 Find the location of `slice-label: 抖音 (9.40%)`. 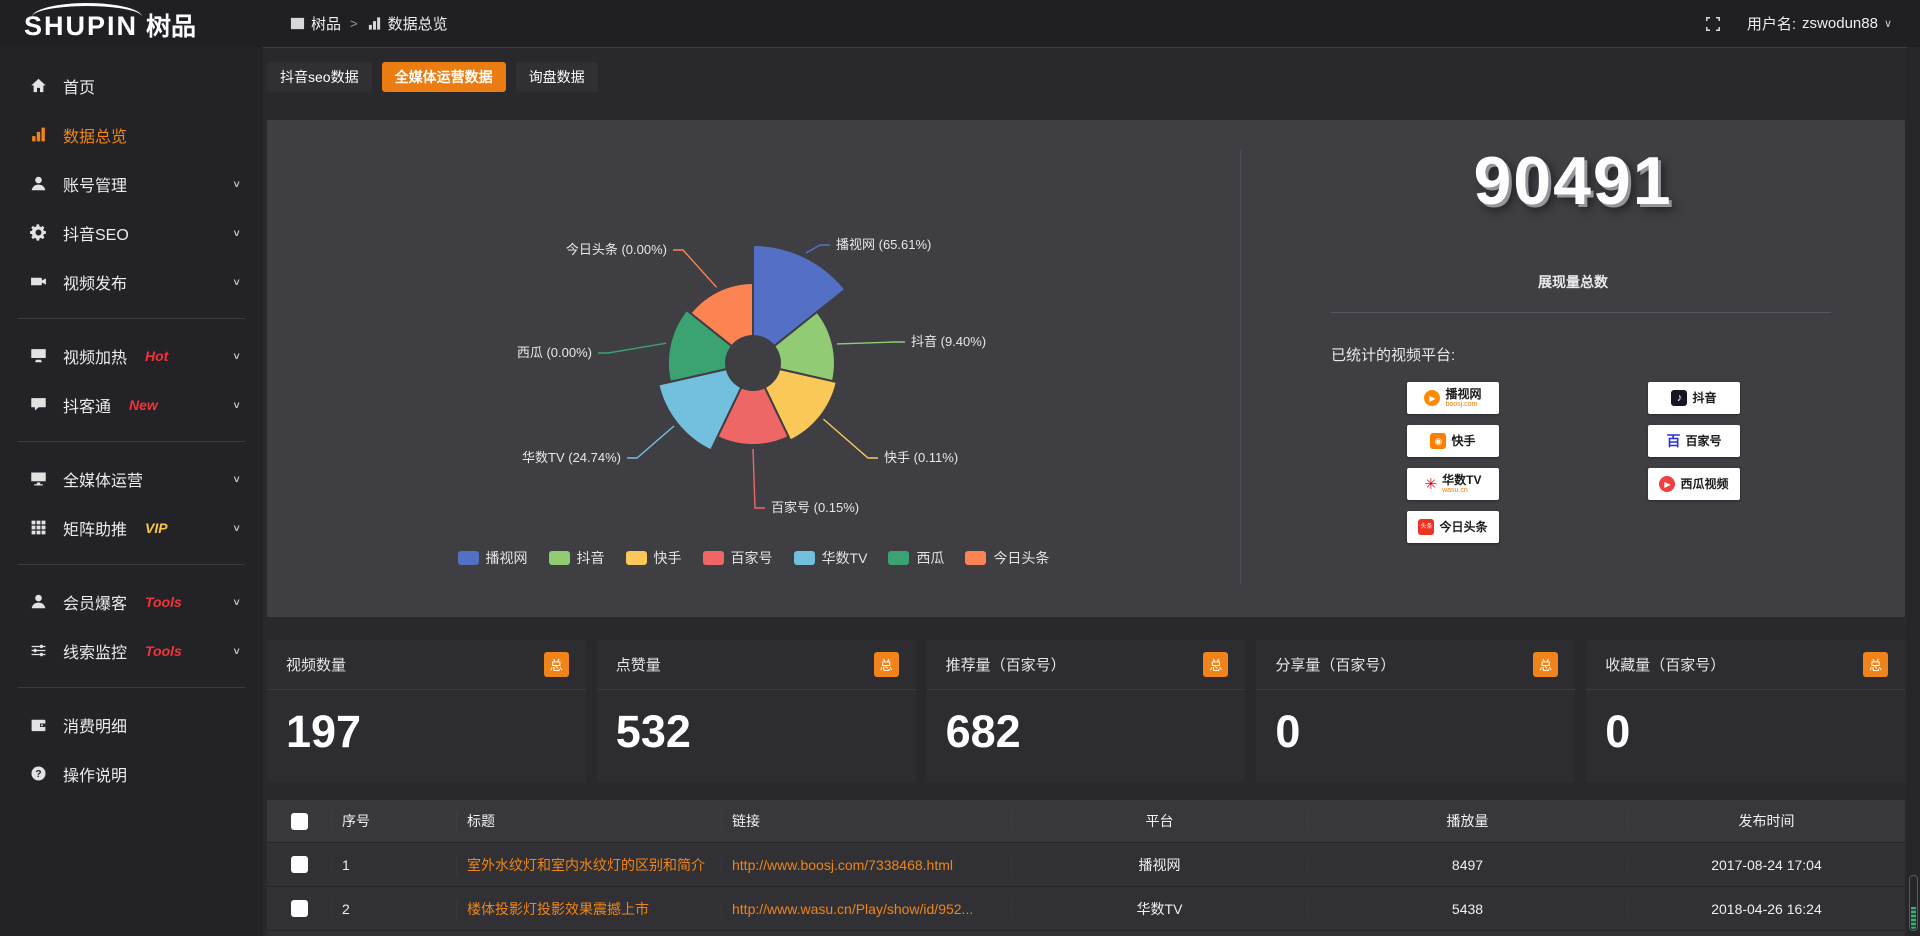

slice-label: 抖音 (9.40%) is located at coordinates (948, 341).